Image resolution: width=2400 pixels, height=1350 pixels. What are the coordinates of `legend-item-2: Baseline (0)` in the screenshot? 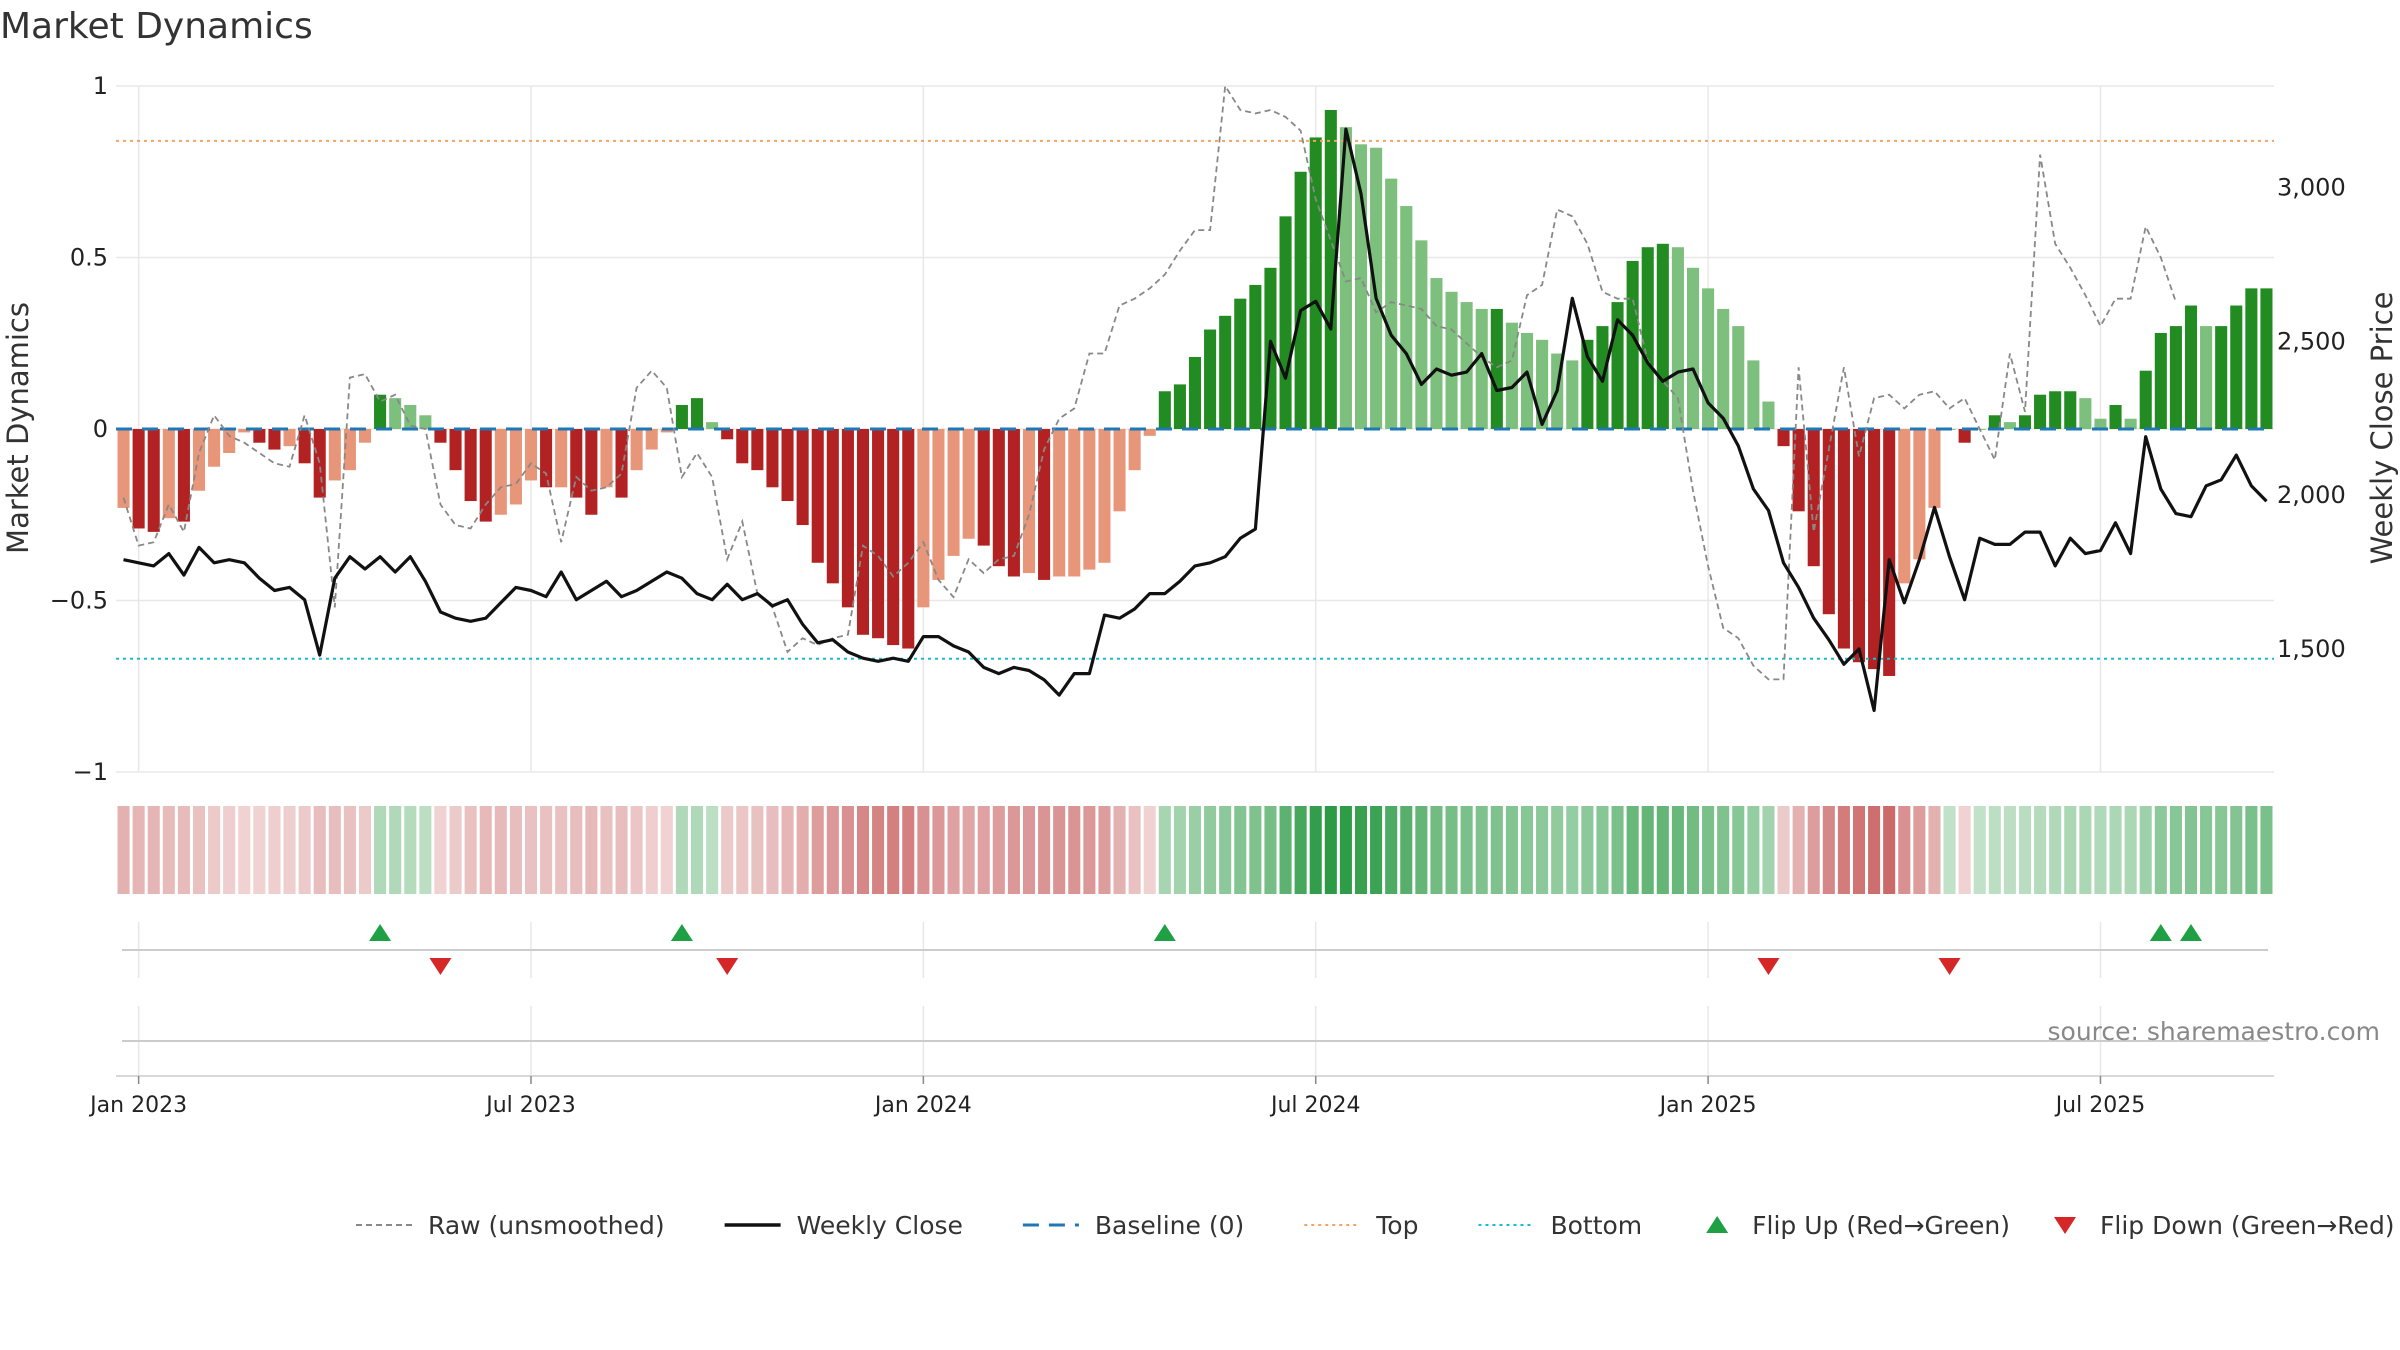 It's located at (1133, 1225).